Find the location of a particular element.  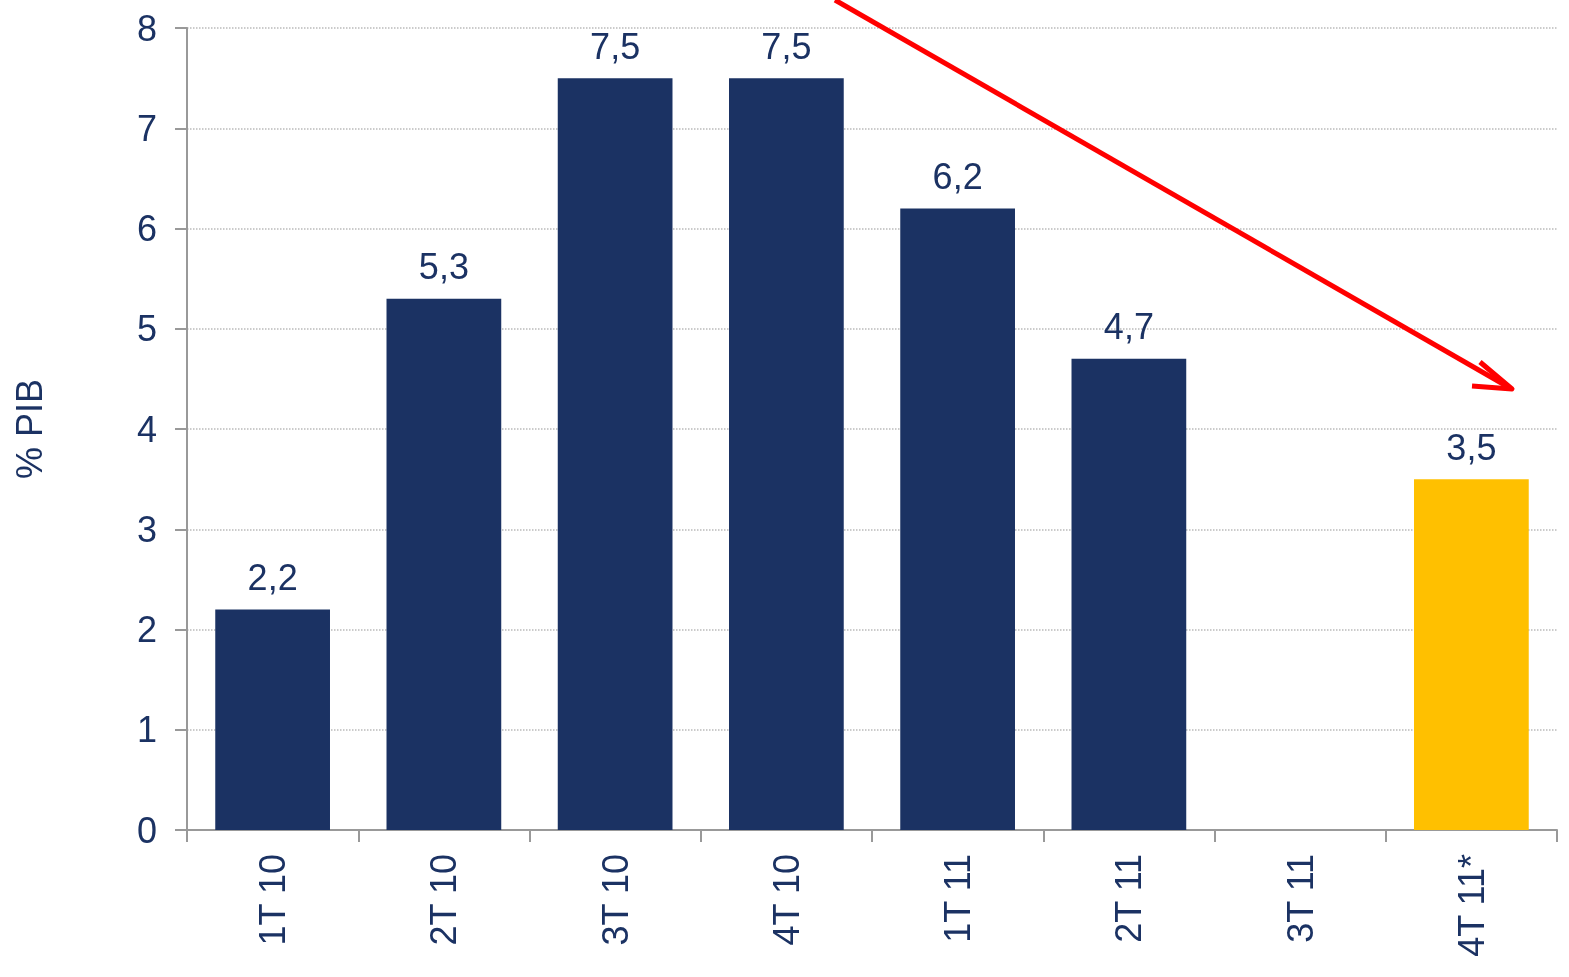

x-tick-label: 3T 10 is located at coordinates (615, 900).